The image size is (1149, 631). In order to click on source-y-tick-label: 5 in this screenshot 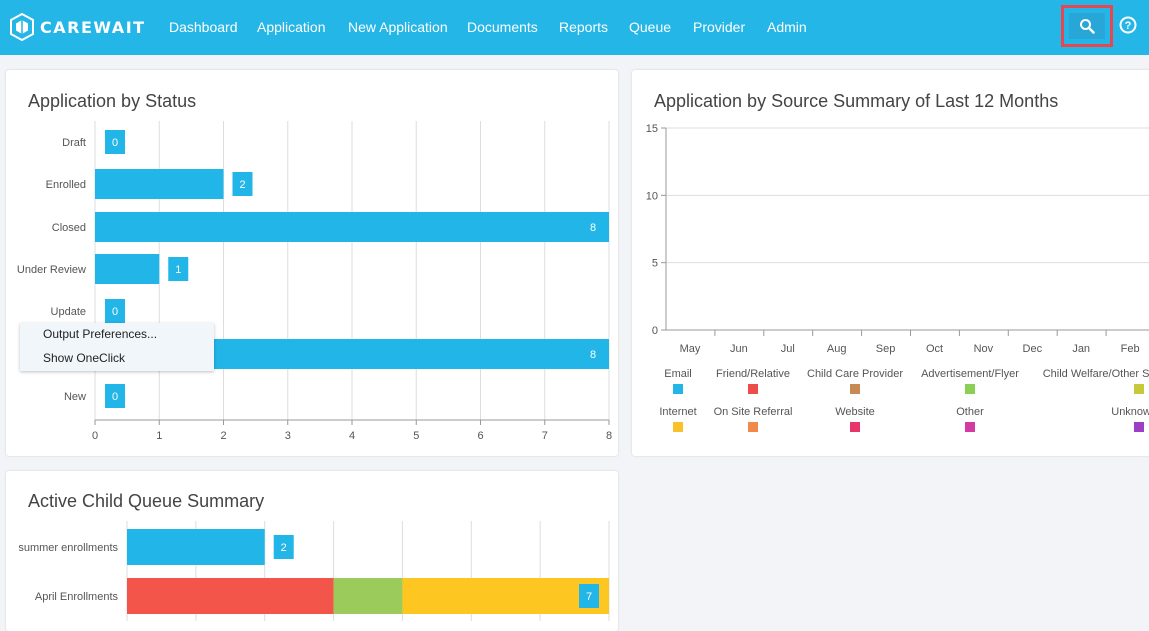, I will do `click(655, 264)`.